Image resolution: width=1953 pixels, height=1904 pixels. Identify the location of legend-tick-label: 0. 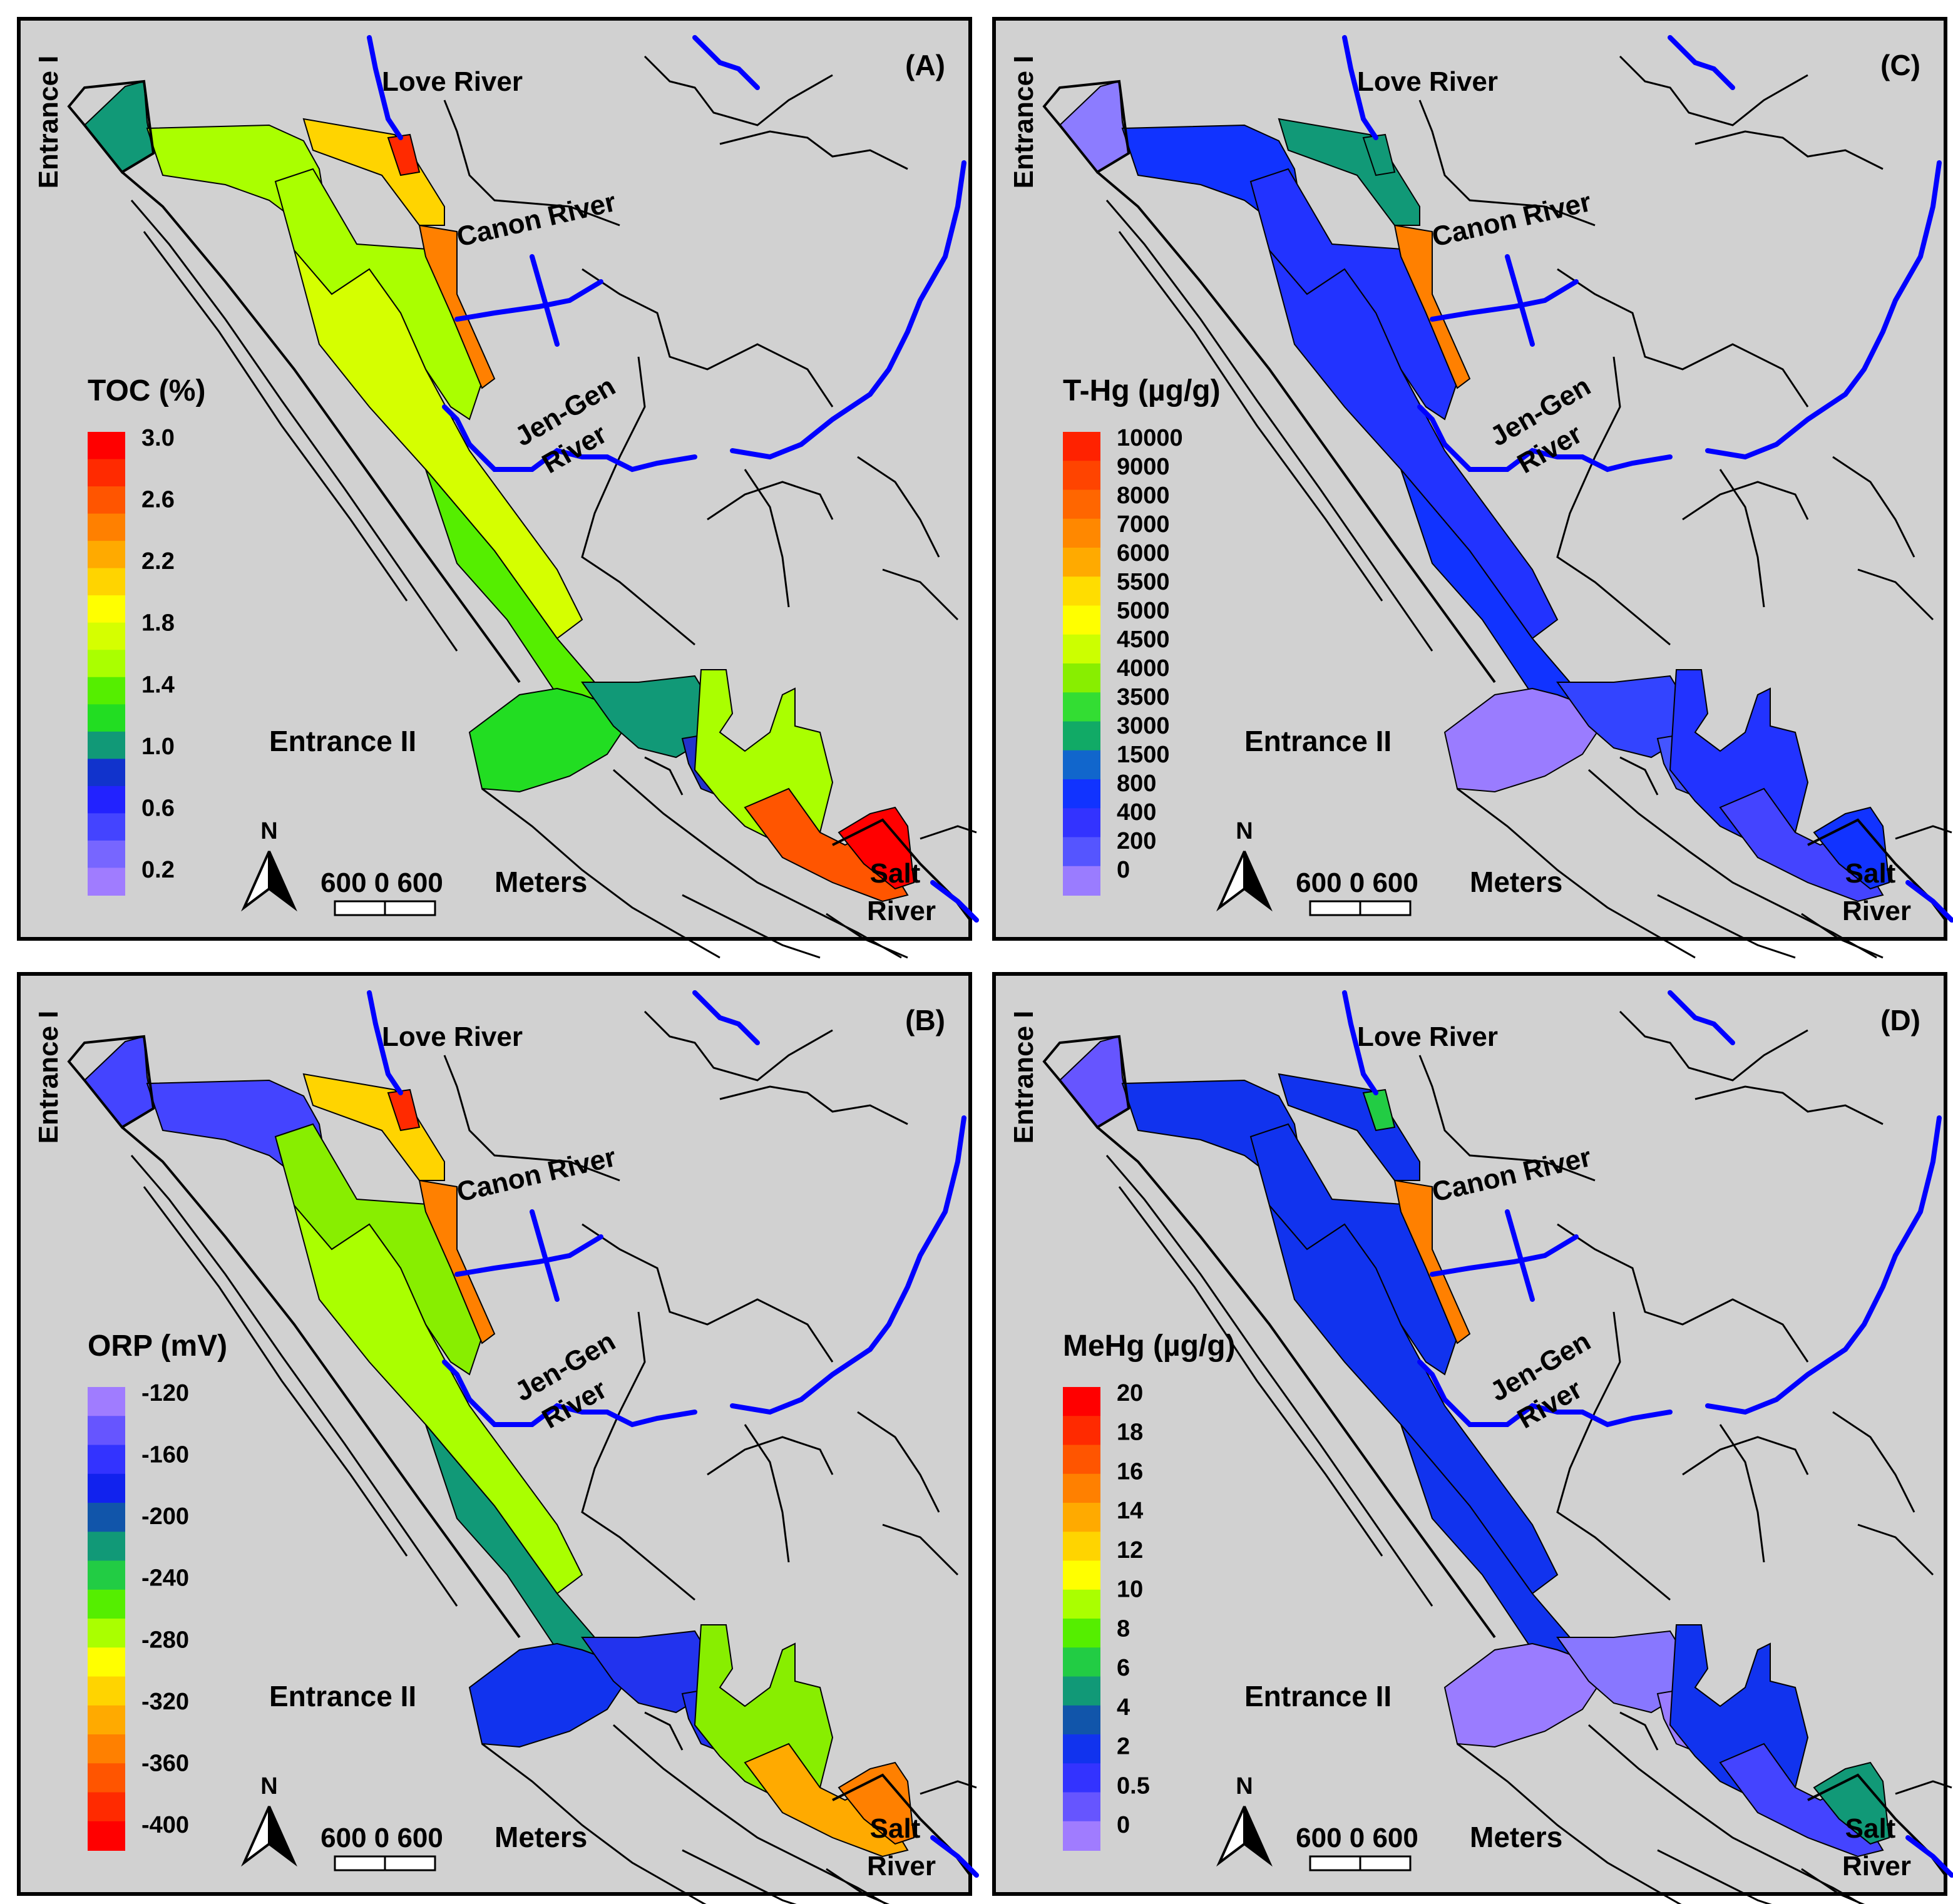
(1123, 870).